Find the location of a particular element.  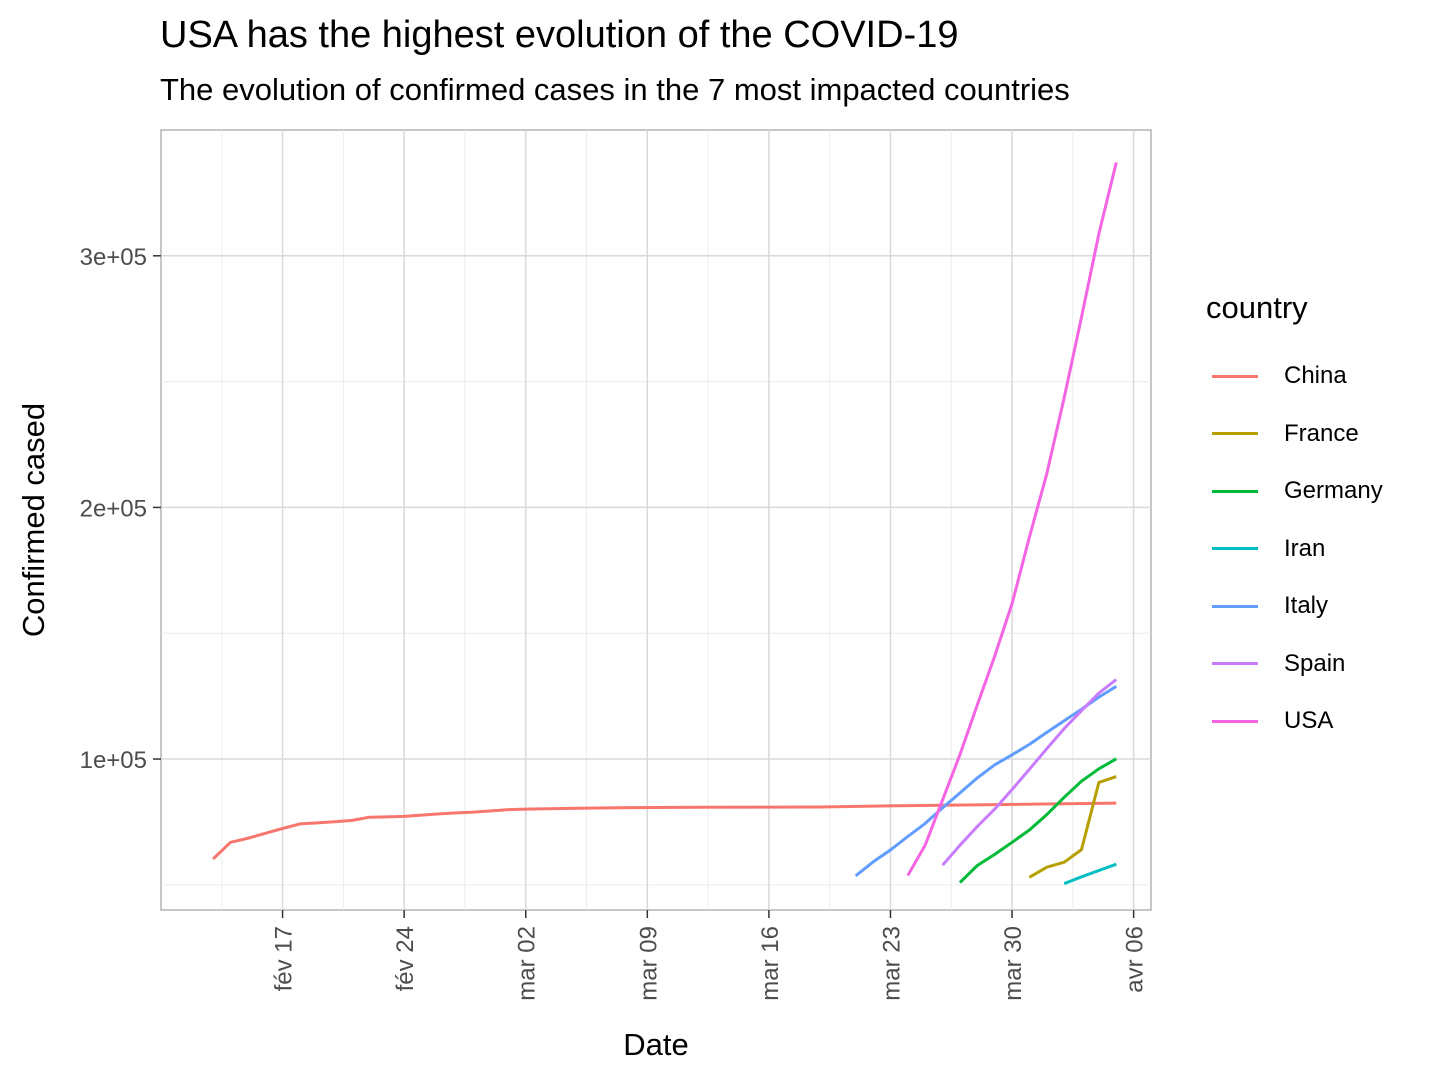

legend-item-usa: USA is located at coordinates (1272, 721).